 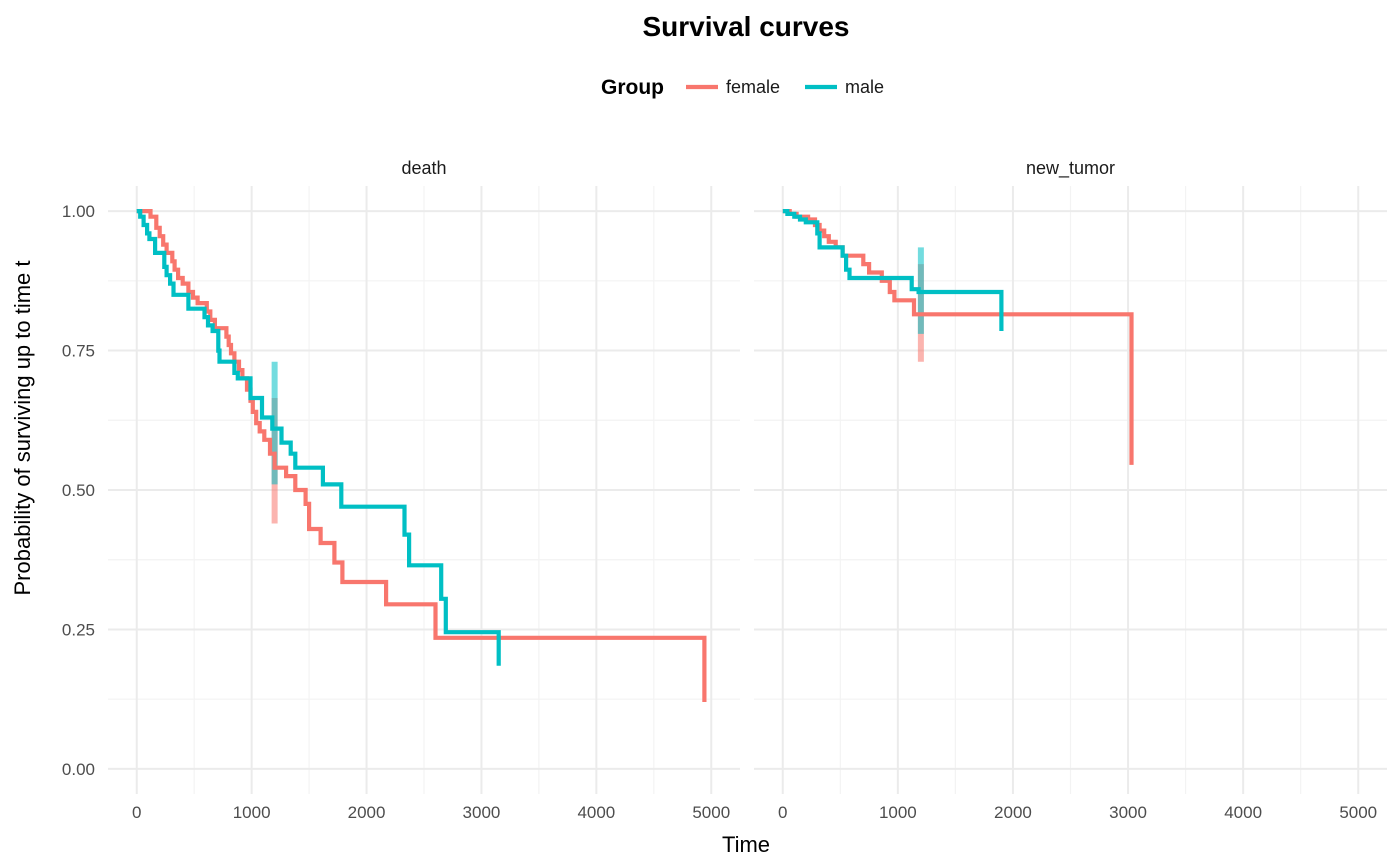 What do you see at coordinates (78, 490) in the screenshot?
I see `y-tick-label: 0.50` at bounding box center [78, 490].